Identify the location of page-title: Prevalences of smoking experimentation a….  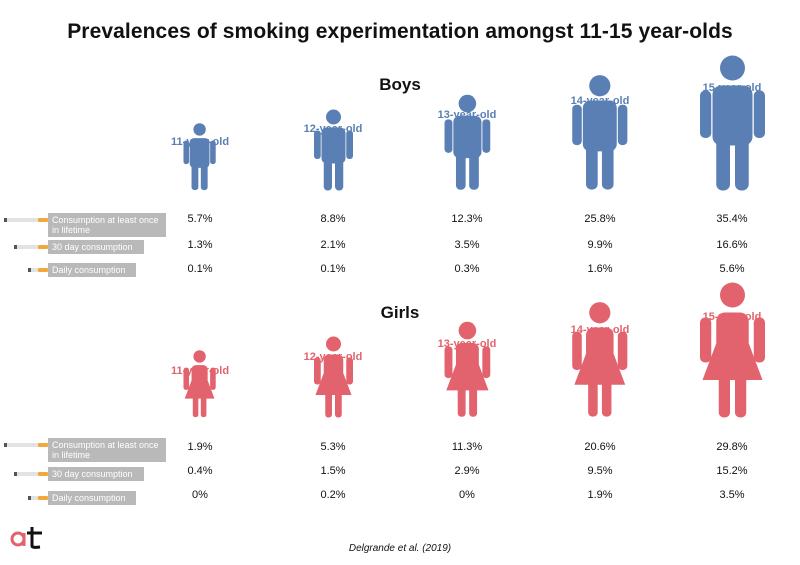
(400, 31).